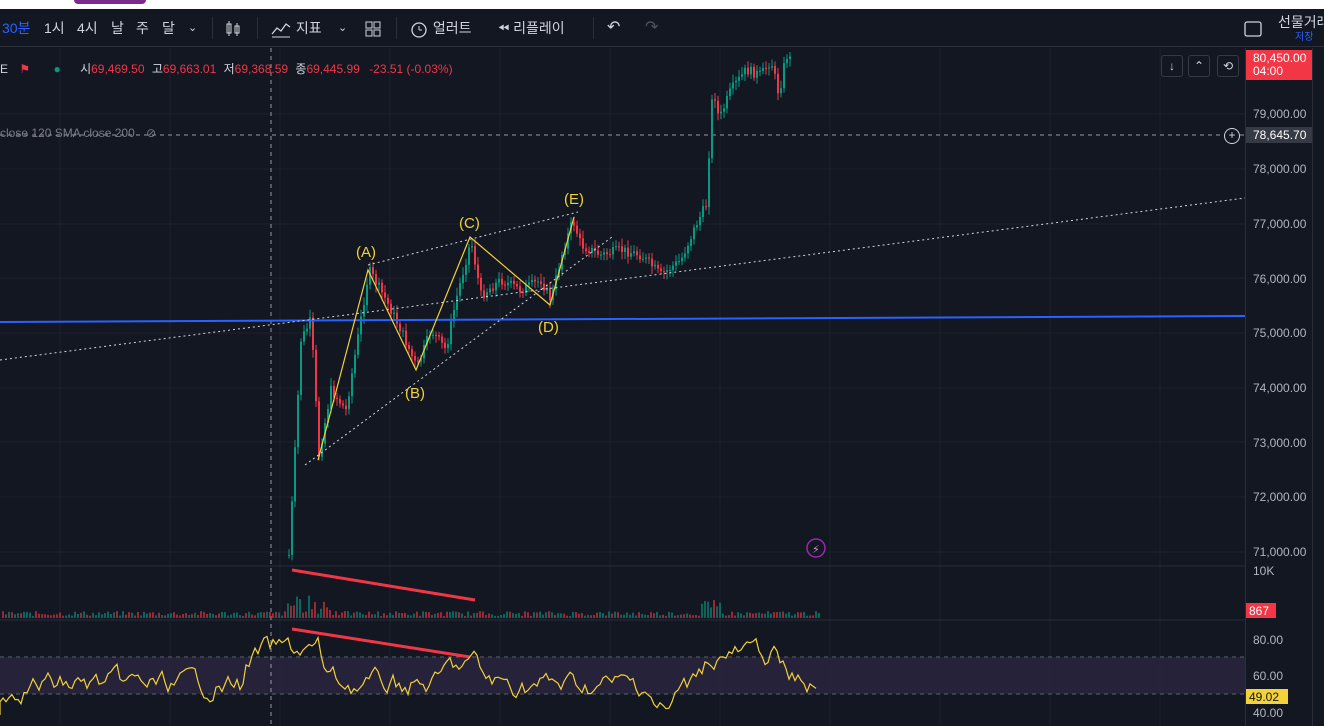 Image resolution: width=1324 pixels, height=726 pixels. Describe the element at coordinates (1232, 136) in the screenshot. I see `add-plus-icon: +` at that location.